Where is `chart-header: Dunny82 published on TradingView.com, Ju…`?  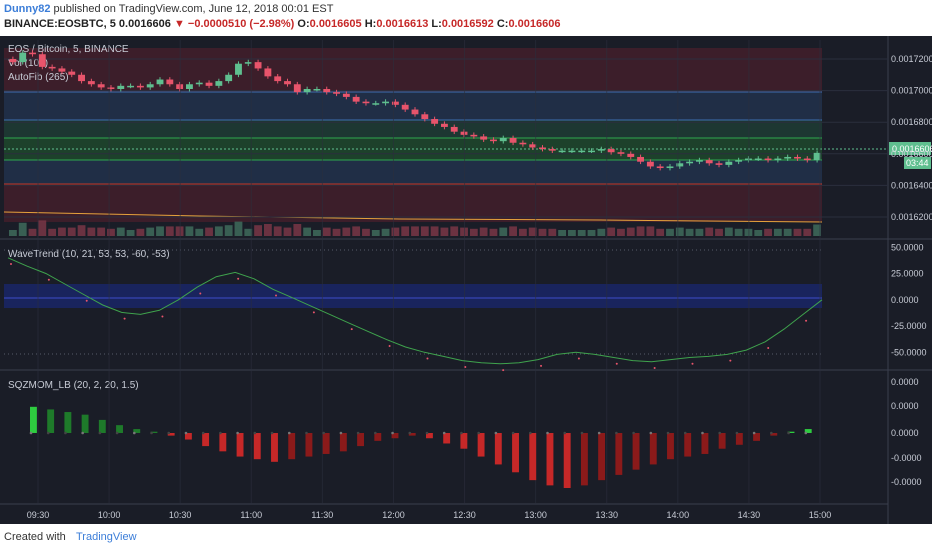
chart-header: Dunny82 published on TradingView.com, Ju… is located at coordinates (466, 18).